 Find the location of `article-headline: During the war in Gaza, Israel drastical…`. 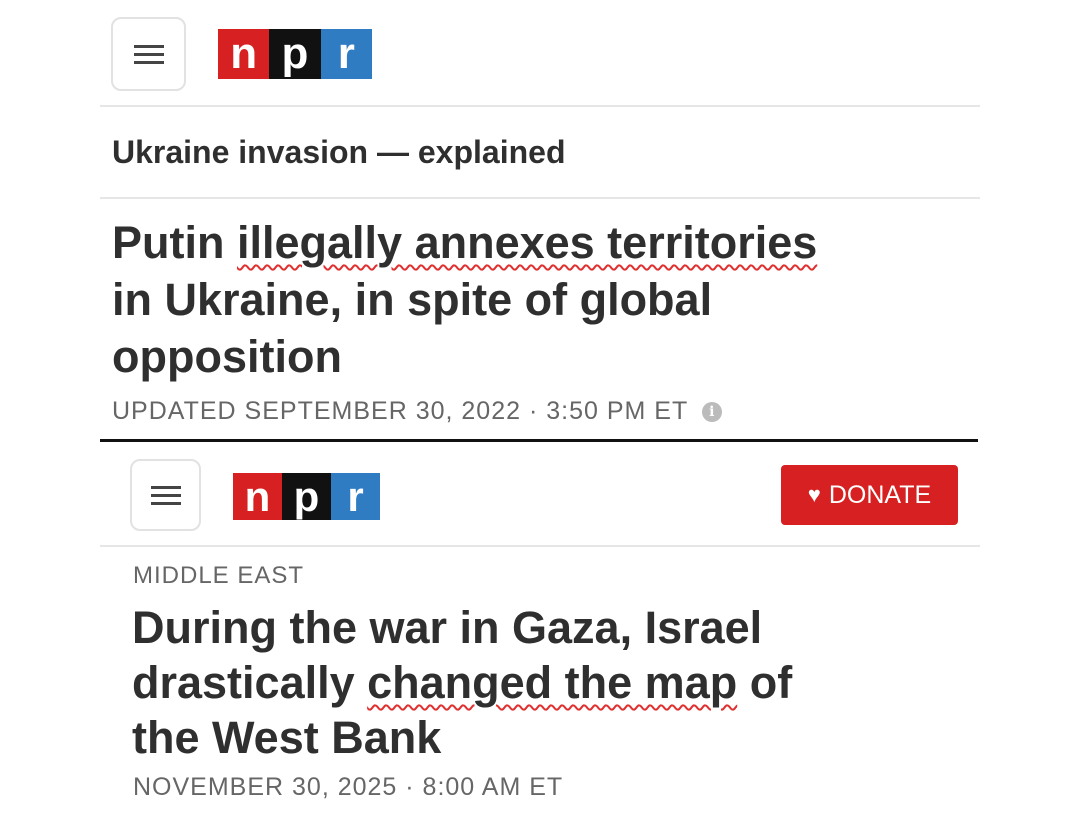

article-headline: During the war in Gaza, Israel drastical… is located at coordinates (462, 682).